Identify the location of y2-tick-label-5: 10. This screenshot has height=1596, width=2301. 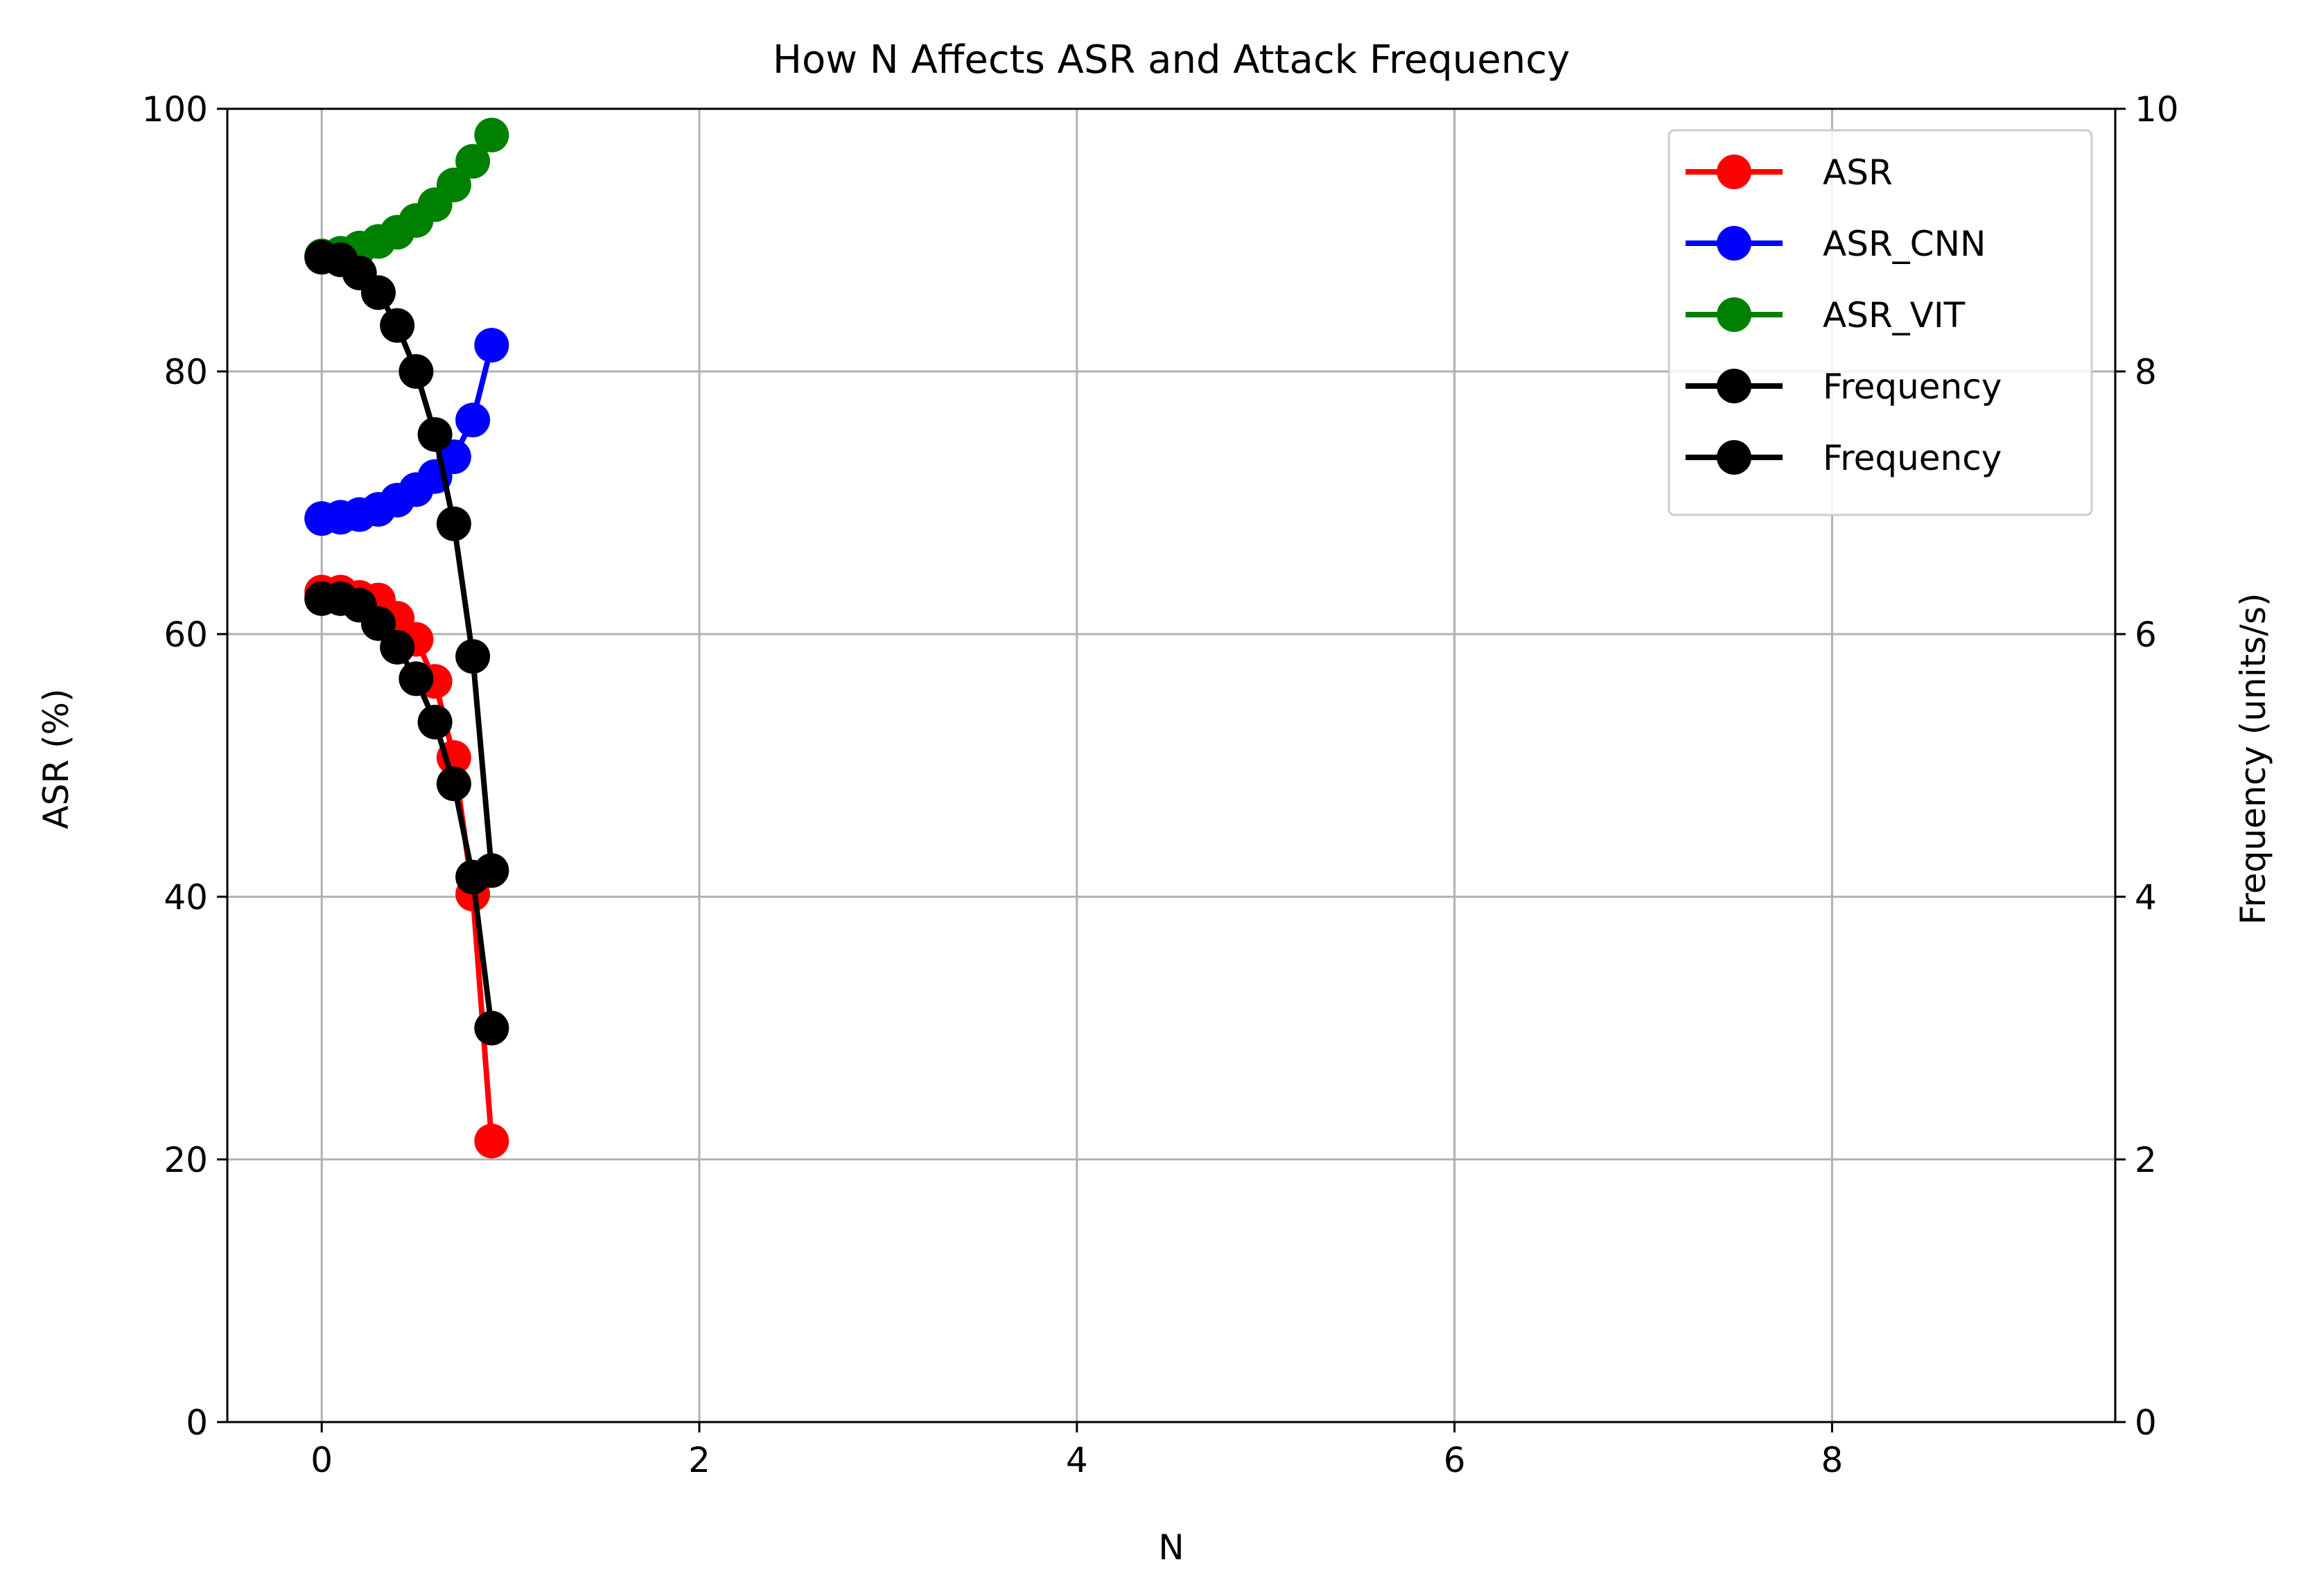
(2157, 109).